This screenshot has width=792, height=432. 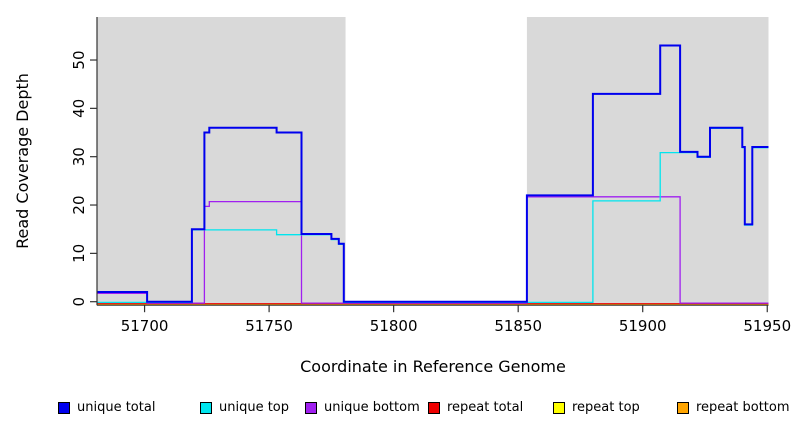 What do you see at coordinates (743, 407) in the screenshot?
I see `legend-label: repeat bottom` at bounding box center [743, 407].